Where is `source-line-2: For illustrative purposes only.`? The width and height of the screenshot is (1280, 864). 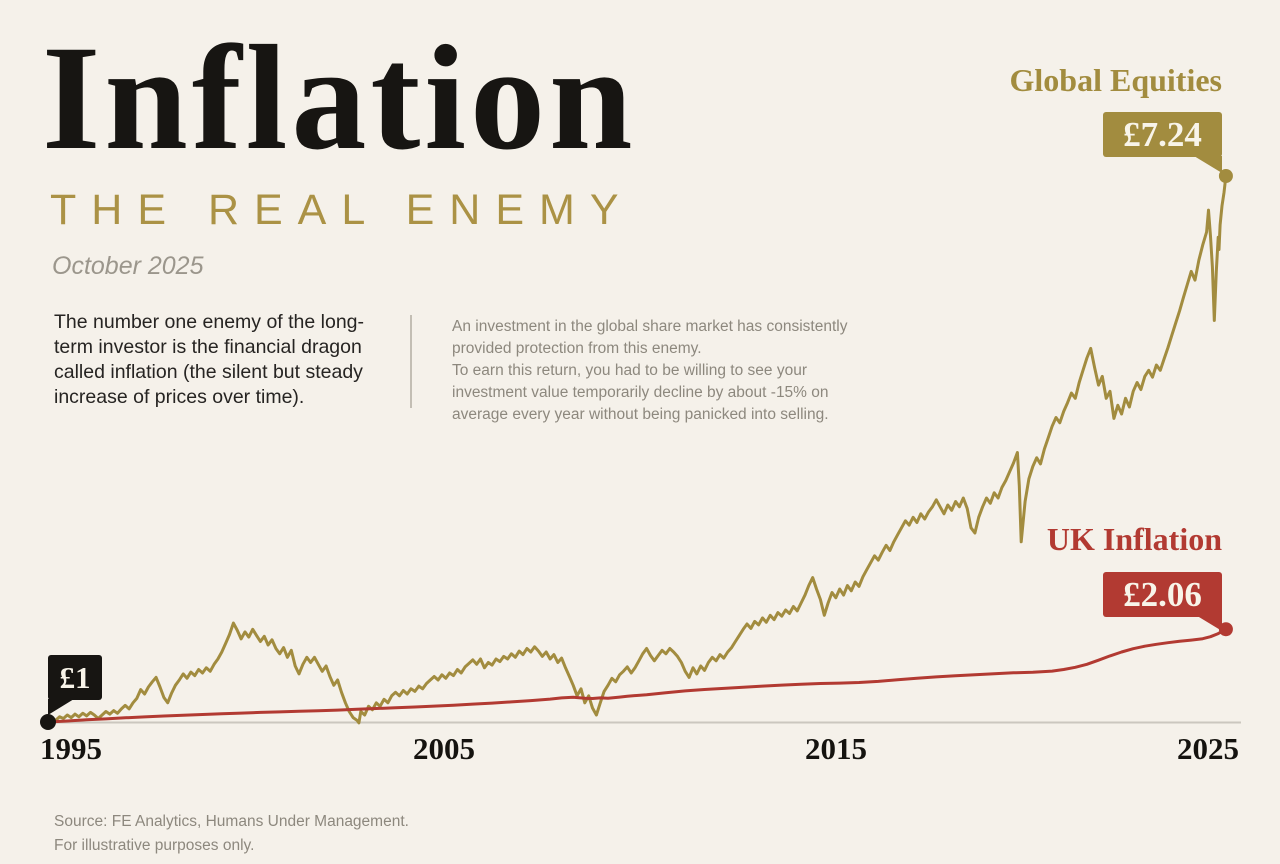 source-line-2: For illustrative purposes only. is located at coordinates (154, 846).